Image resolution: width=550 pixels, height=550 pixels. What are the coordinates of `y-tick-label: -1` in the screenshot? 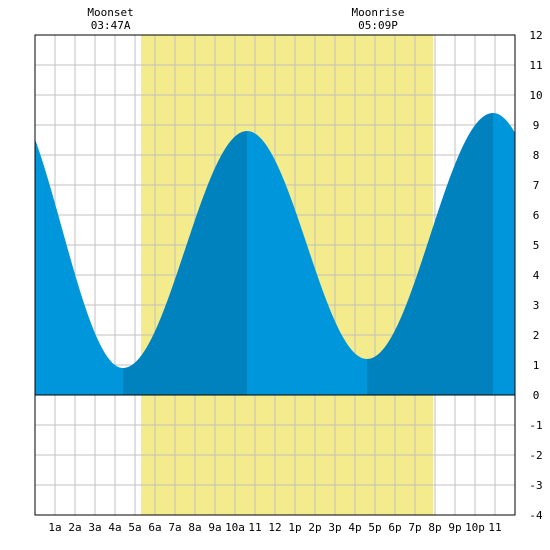 It's located at (535, 425).